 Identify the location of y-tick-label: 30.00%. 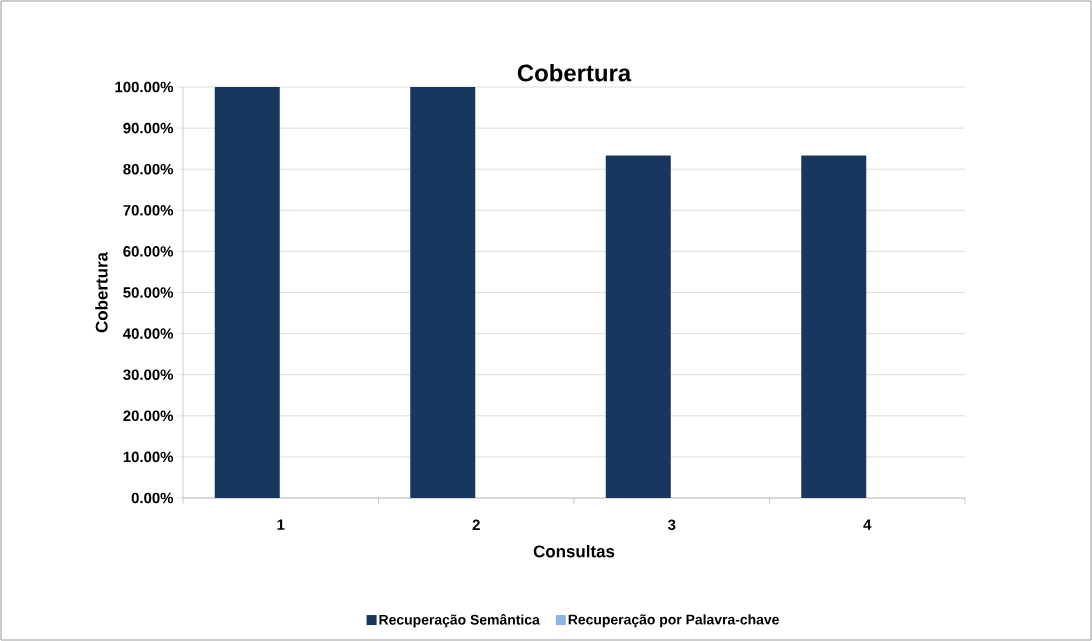
(148, 374).